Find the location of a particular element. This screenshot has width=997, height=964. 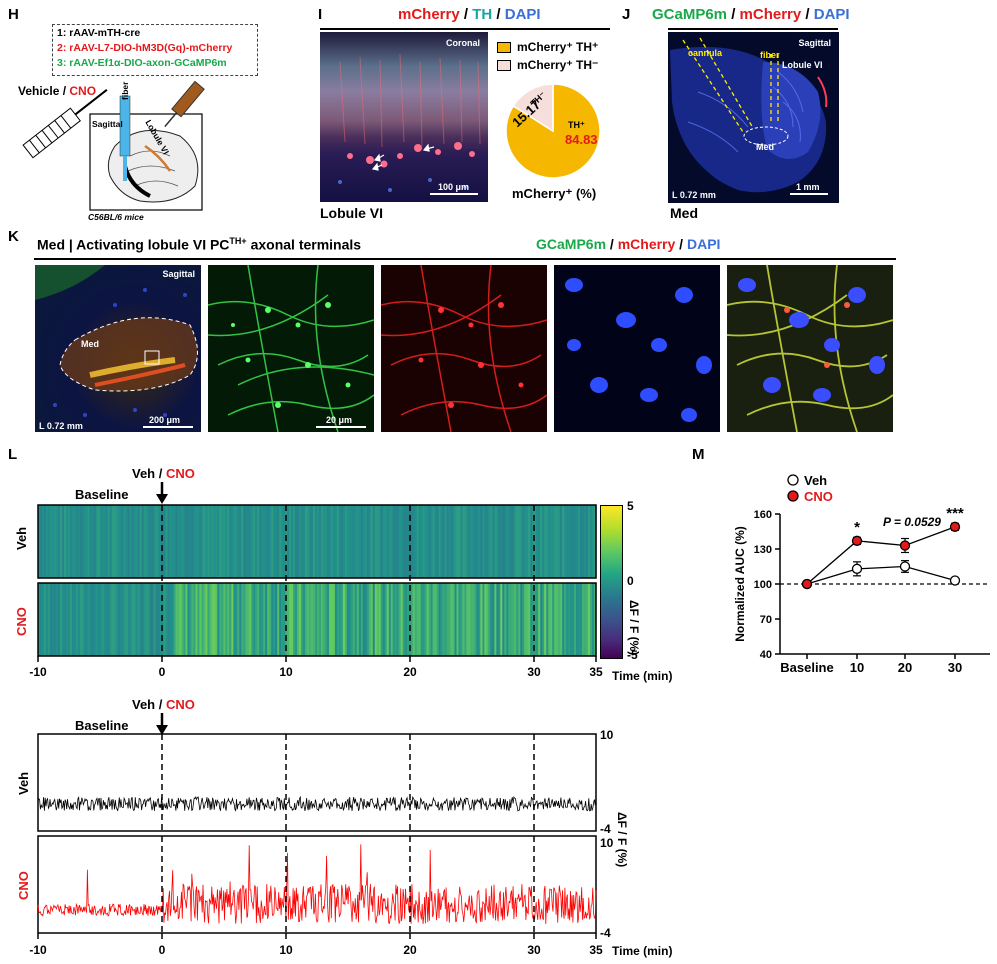

heatmap-chart: -10 0 10 20 30 35 is located at coordinates (316, 591).